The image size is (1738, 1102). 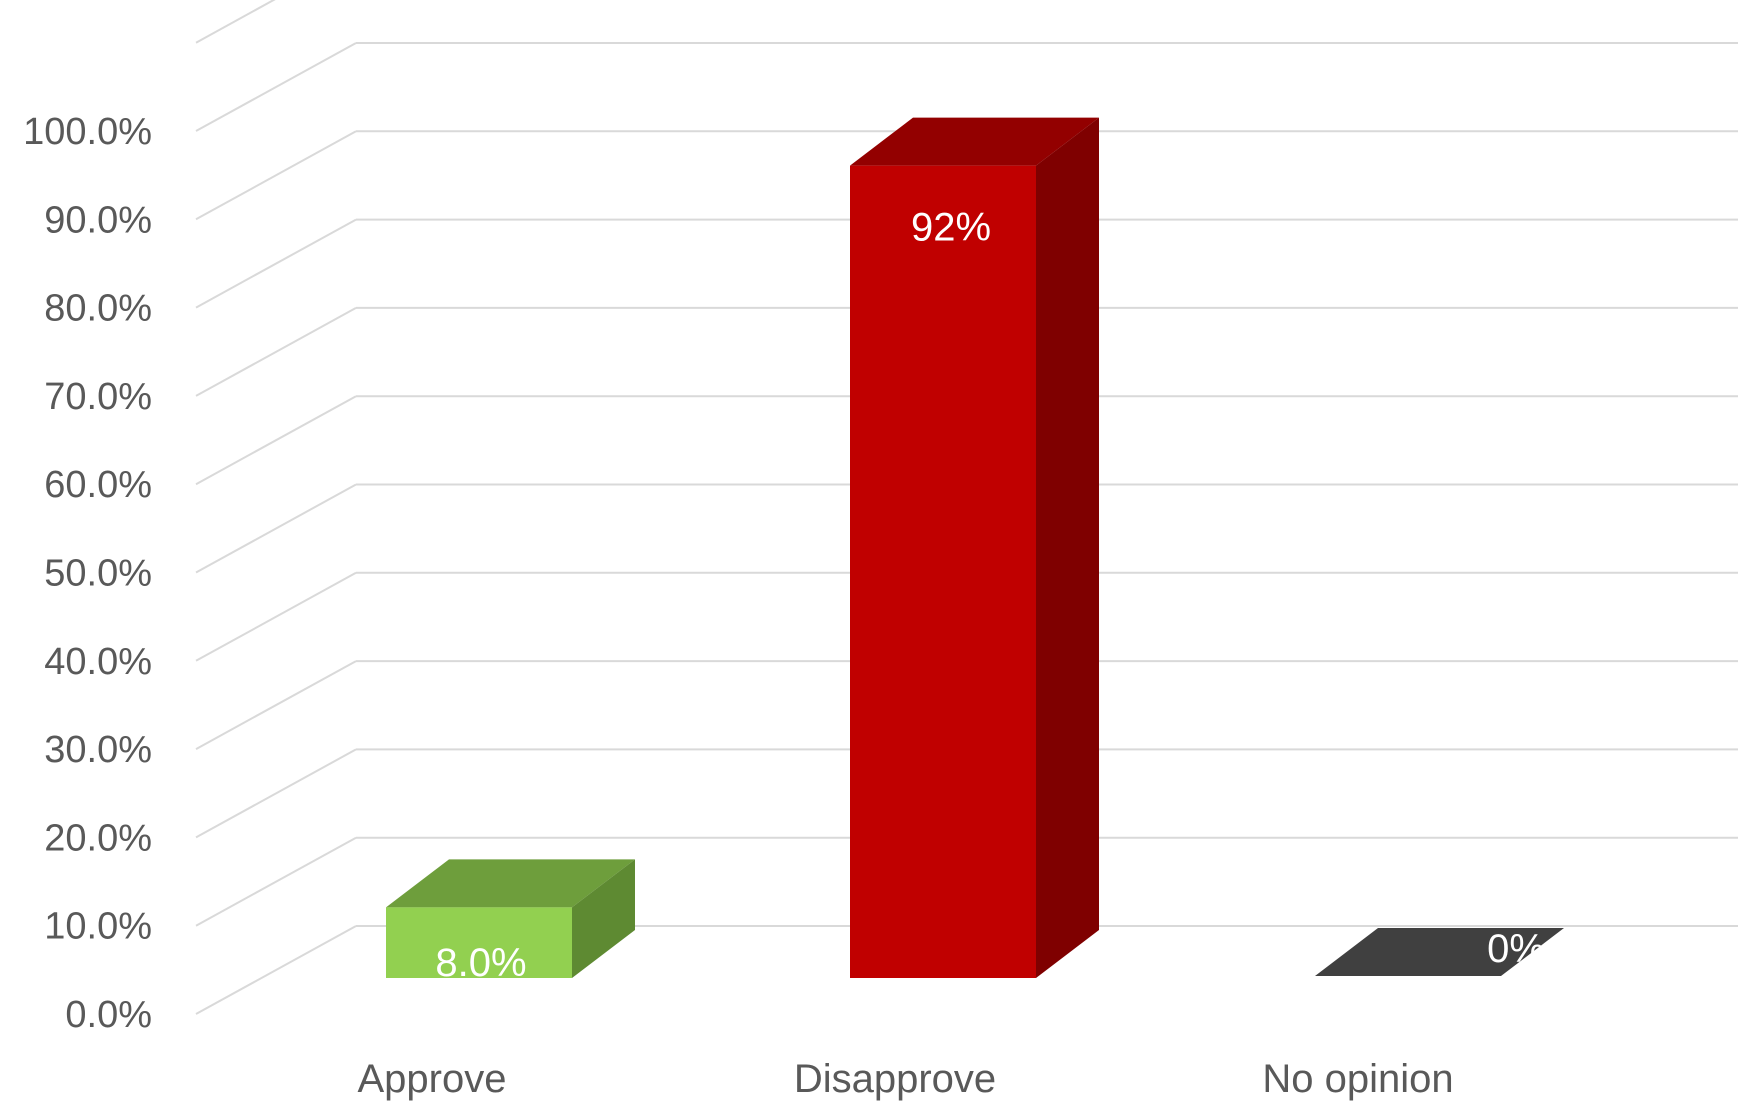 What do you see at coordinates (108, 1015) in the screenshot?
I see `y-tick-label: 0.0%` at bounding box center [108, 1015].